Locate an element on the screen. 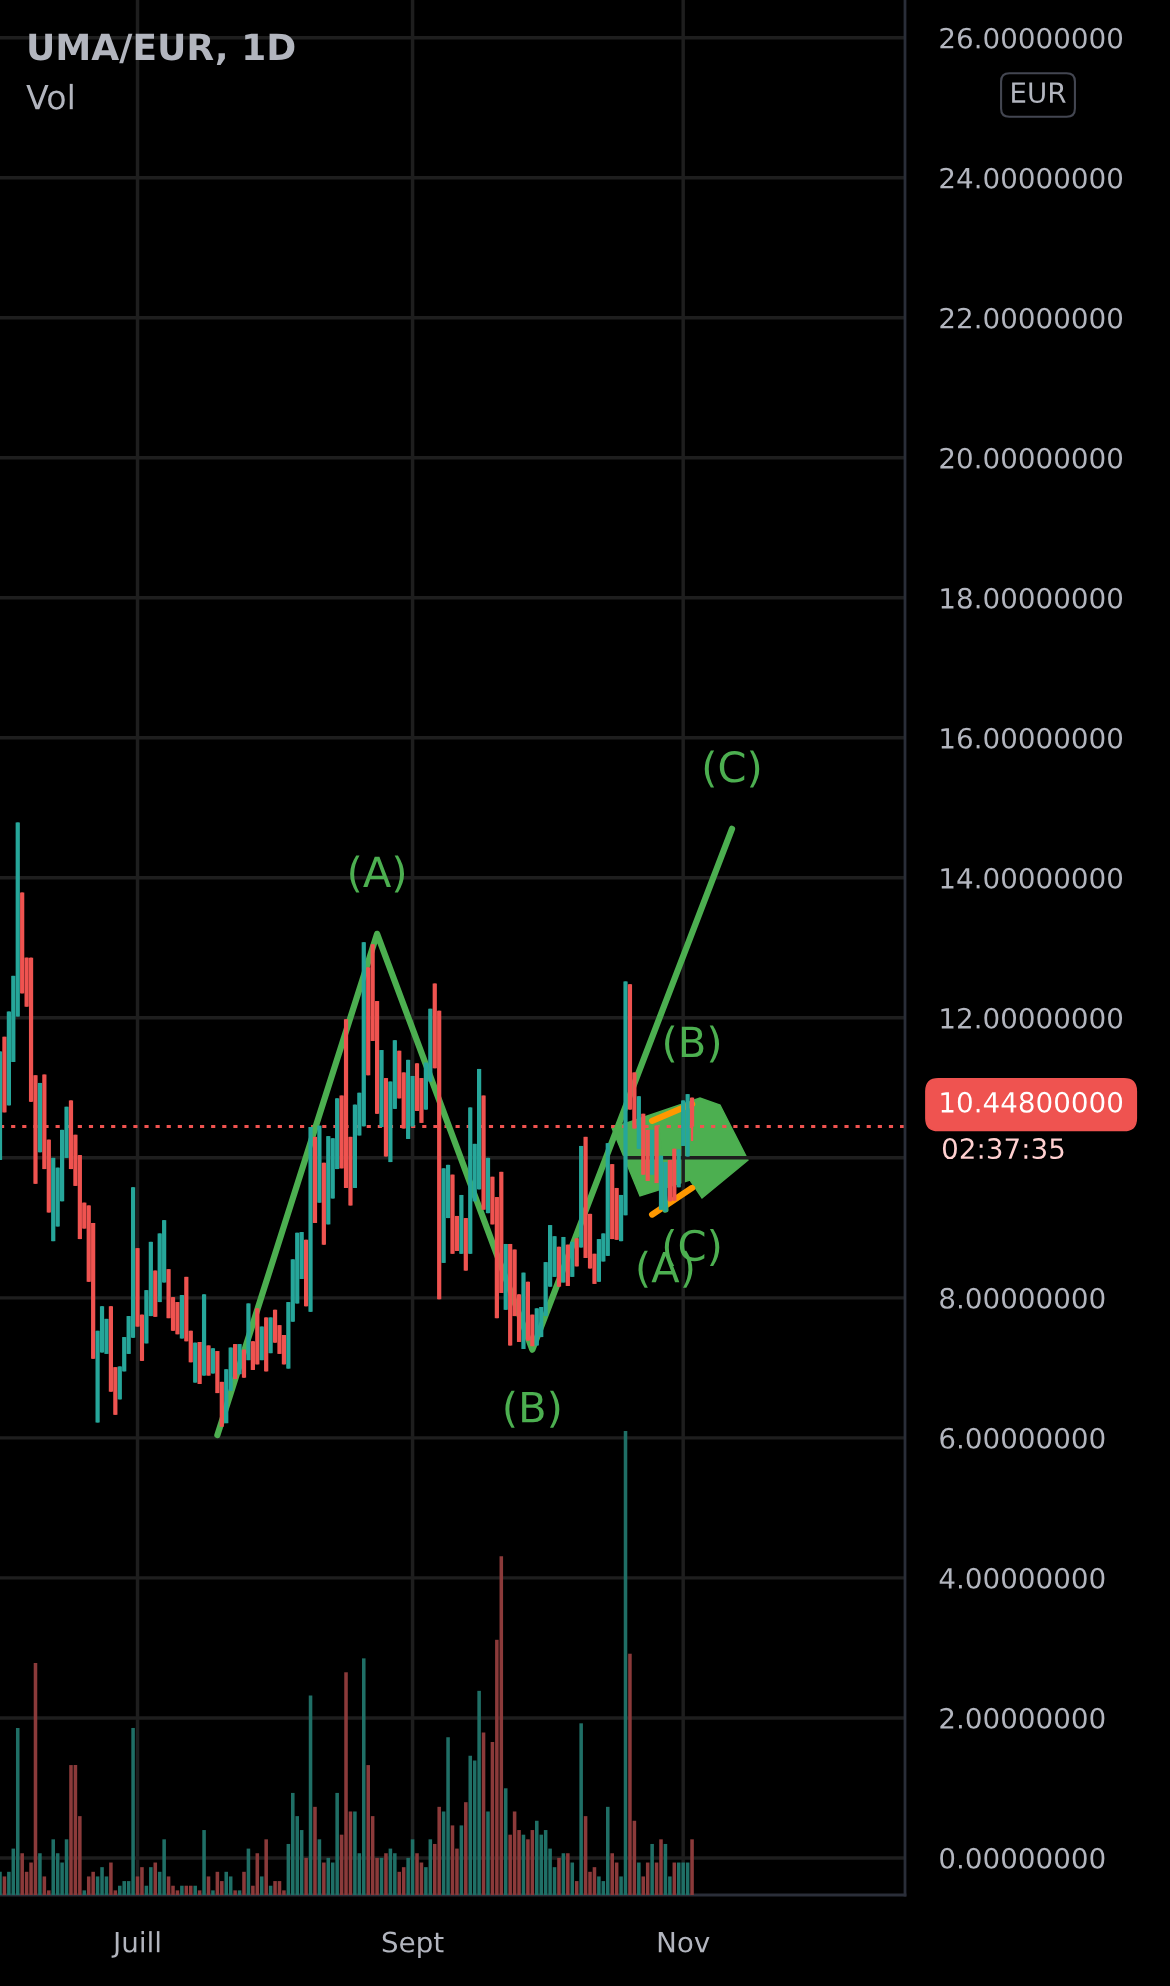 The image size is (1170, 1986). y-tick-label: 16.00000000 is located at coordinates (1032, 738).